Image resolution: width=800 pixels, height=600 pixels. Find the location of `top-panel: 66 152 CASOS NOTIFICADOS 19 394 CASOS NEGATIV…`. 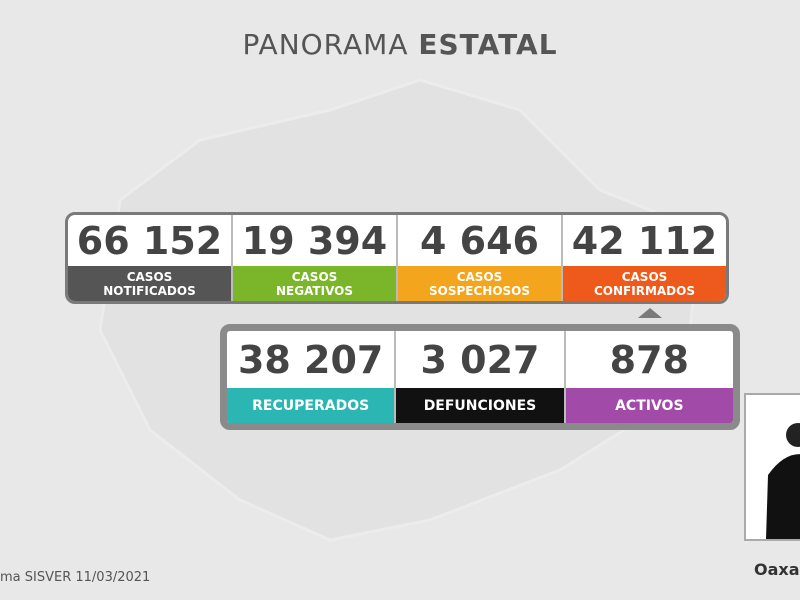

top-panel: 66 152 CASOS NOTIFICADOS 19 394 CASOS NEGATIV… is located at coordinates (397, 258).